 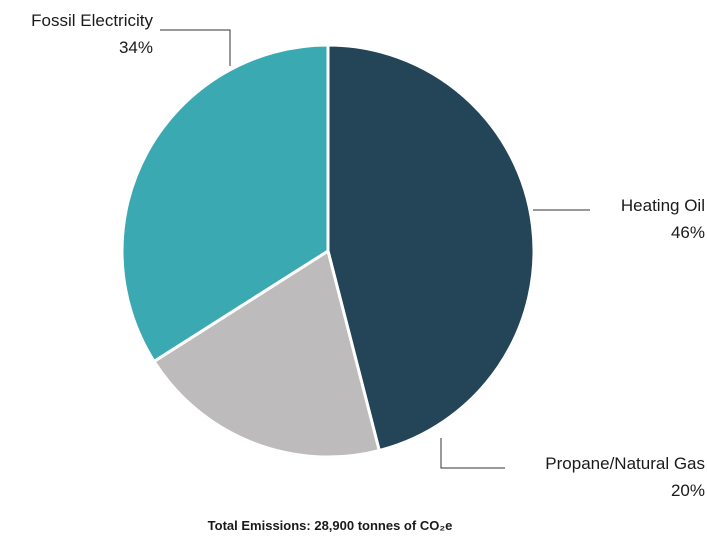 What do you see at coordinates (136, 47) in the screenshot?
I see `slice-percent-fossil-electricity: 34%` at bounding box center [136, 47].